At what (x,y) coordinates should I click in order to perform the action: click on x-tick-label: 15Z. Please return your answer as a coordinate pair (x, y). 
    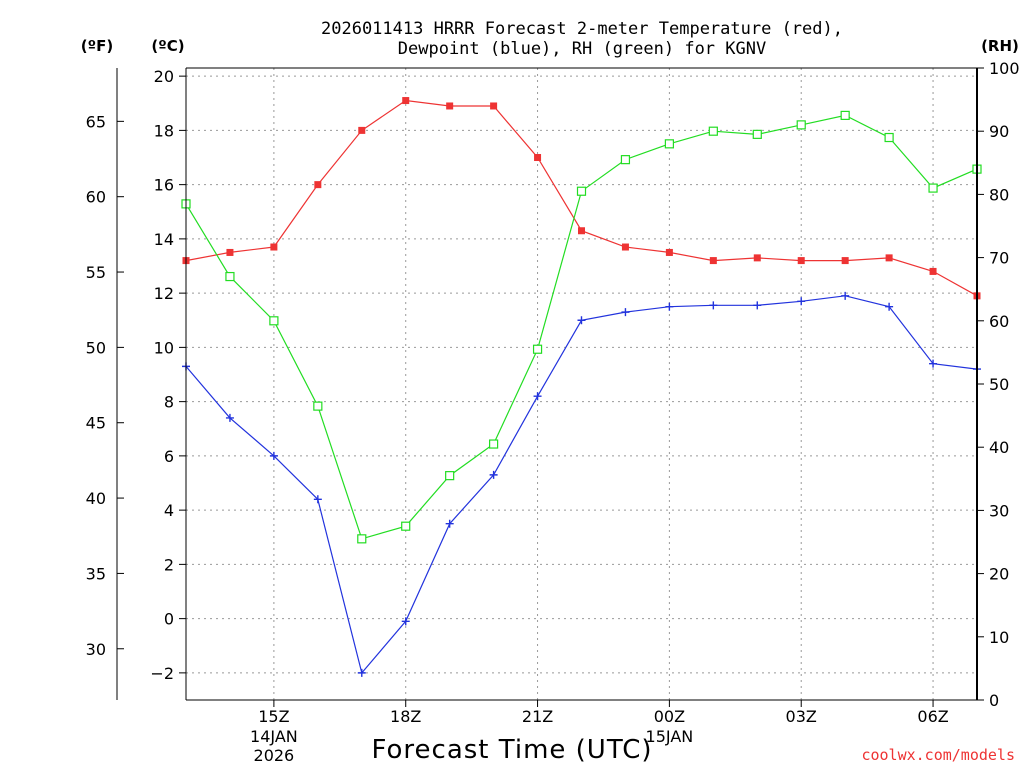
    Looking at the image, I should click on (273, 716).